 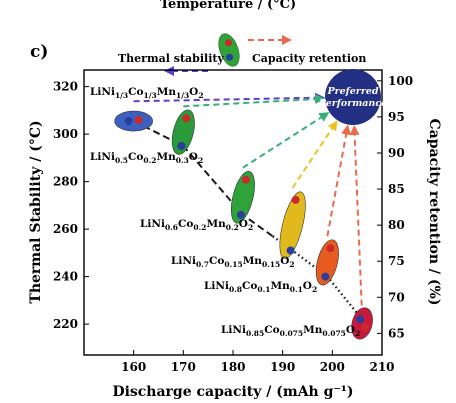 I want to click on y2-tick-label: 95, so click(x=396, y=117).